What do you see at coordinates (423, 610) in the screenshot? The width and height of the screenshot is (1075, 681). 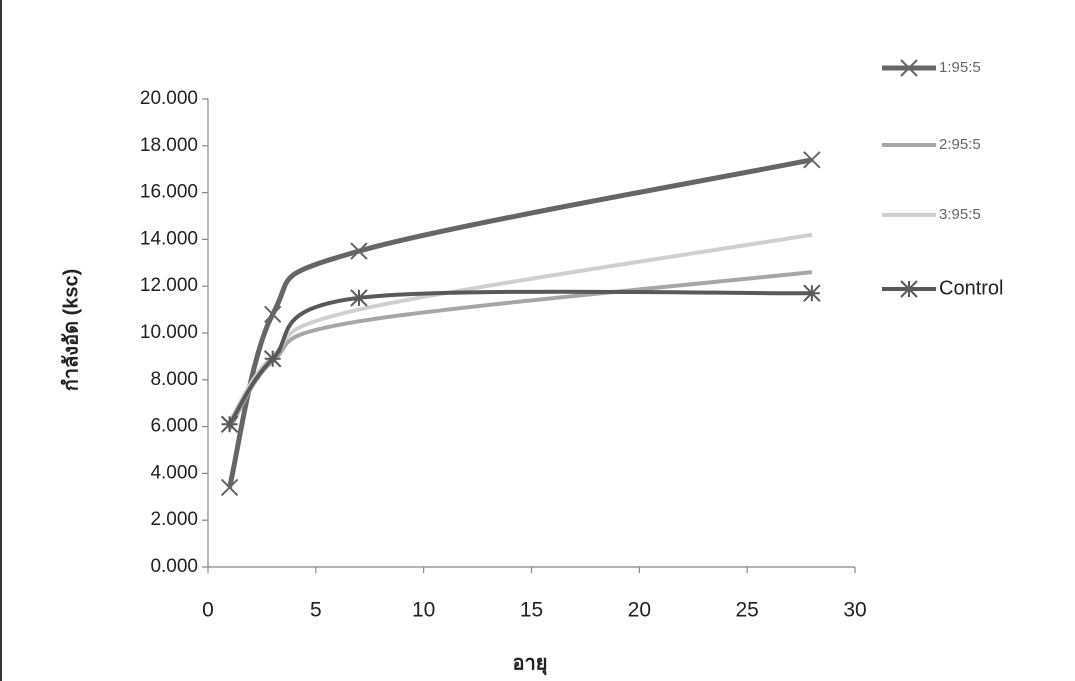 I see `x-tick-label: 10` at bounding box center [423, 610].